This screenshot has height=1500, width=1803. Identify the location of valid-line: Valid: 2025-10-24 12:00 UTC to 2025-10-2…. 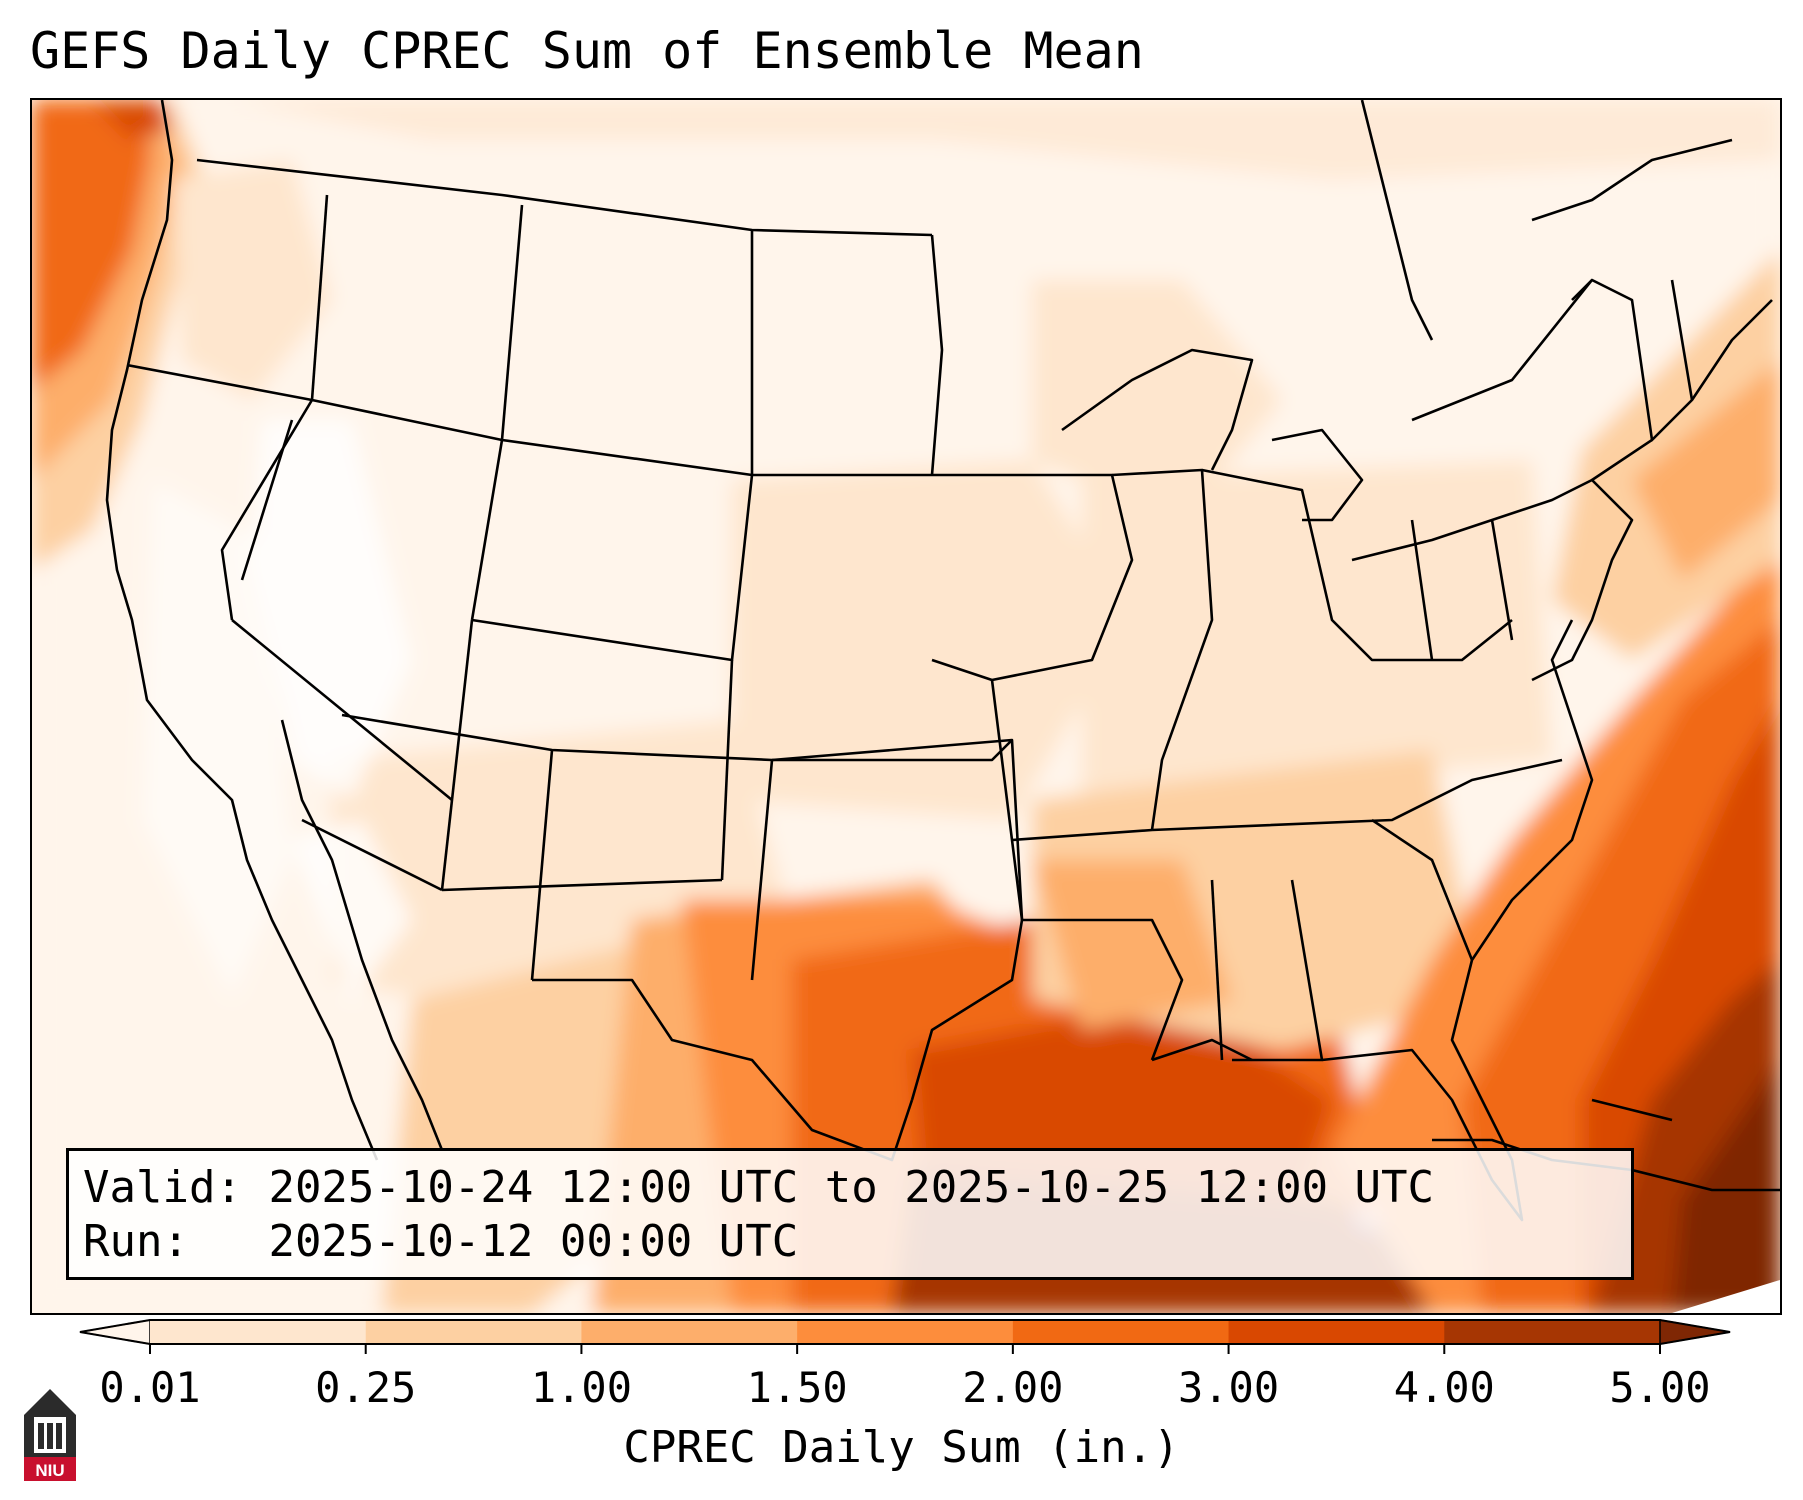
(850, 1188).